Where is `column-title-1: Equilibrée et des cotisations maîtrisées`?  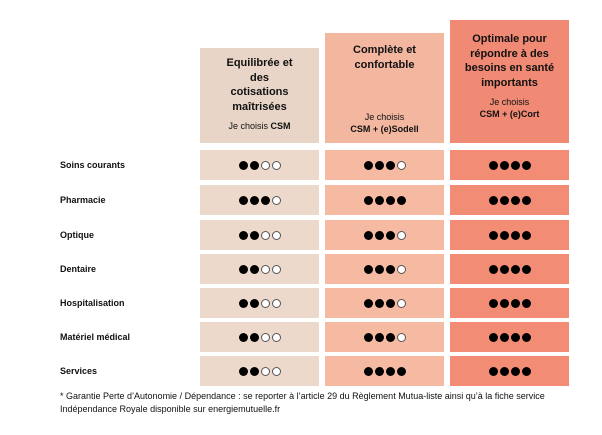 column-title-1: Equilibrée et des cotisations maîtrisées is located at coordinates (259, 85).